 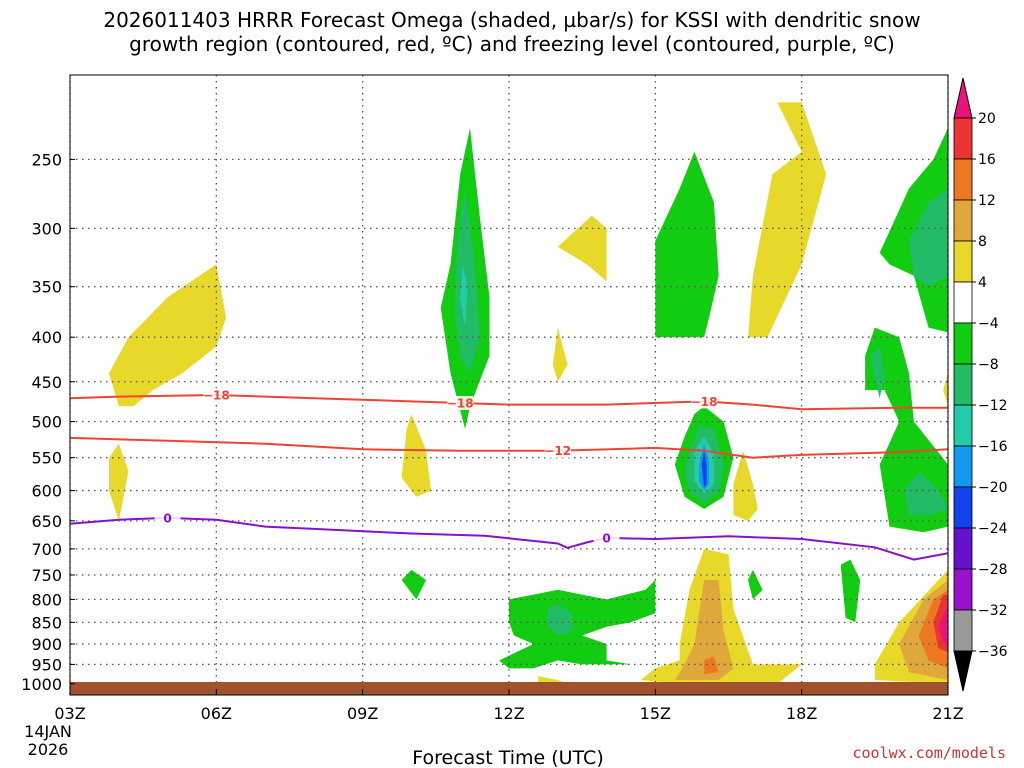 I want to click on colorbar-label: −36, so click(x=993, y=652).